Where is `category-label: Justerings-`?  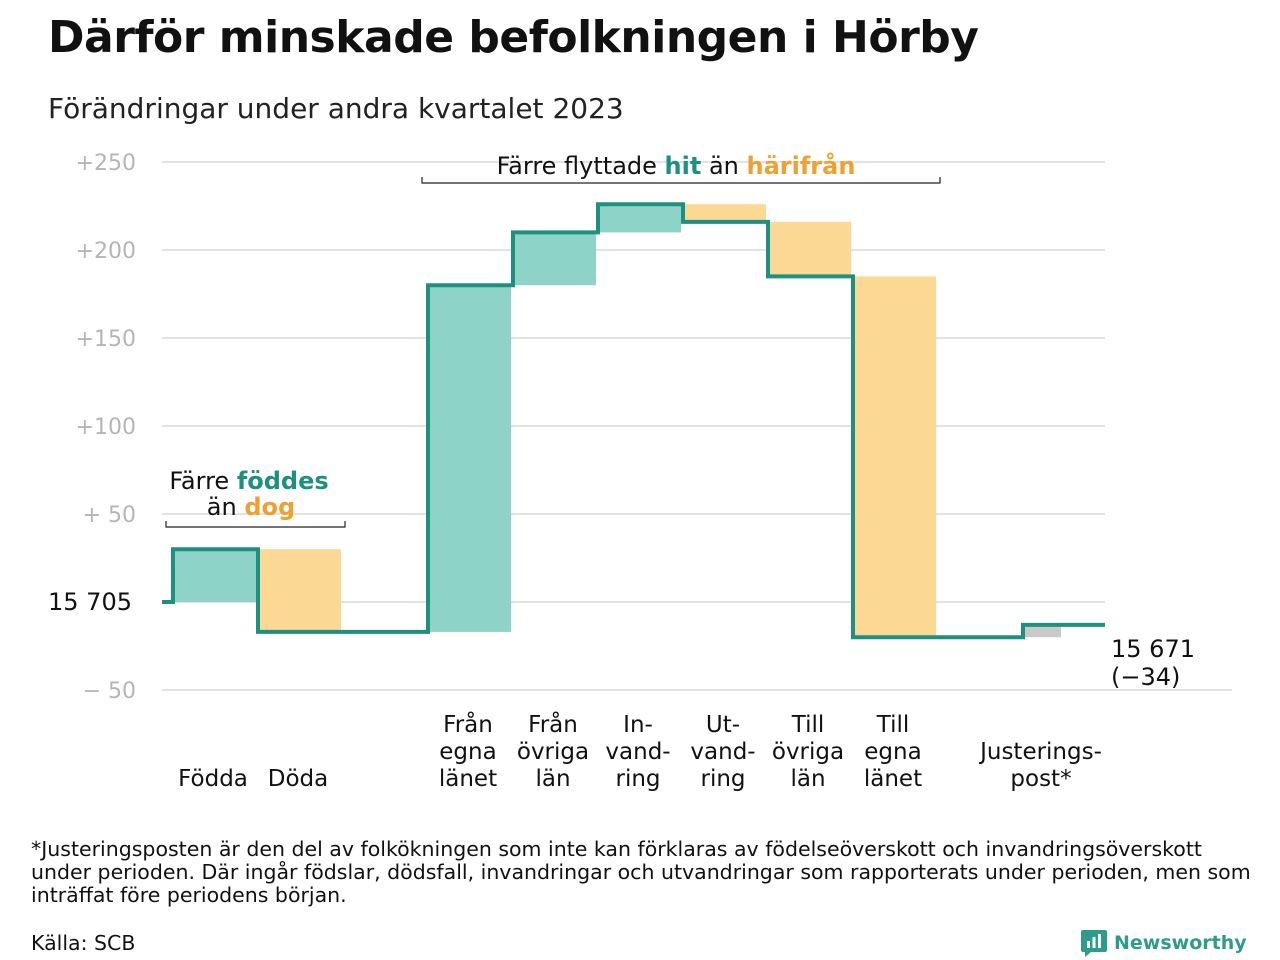 category-label: Justerings- is located at coordinates (1040, 752).